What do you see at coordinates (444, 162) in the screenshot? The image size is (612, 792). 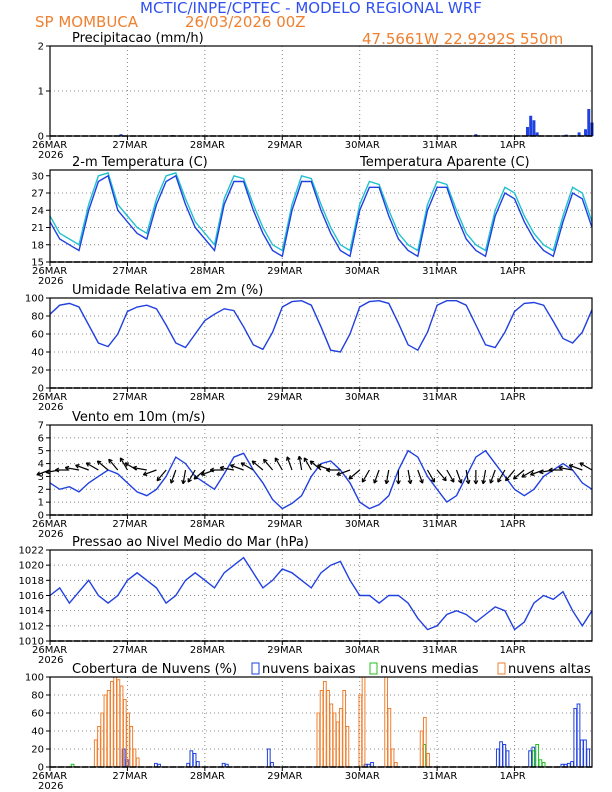 I see `legend-apparent-temp: Temperatura Aparente (C)` at bounding box center [444, 162].